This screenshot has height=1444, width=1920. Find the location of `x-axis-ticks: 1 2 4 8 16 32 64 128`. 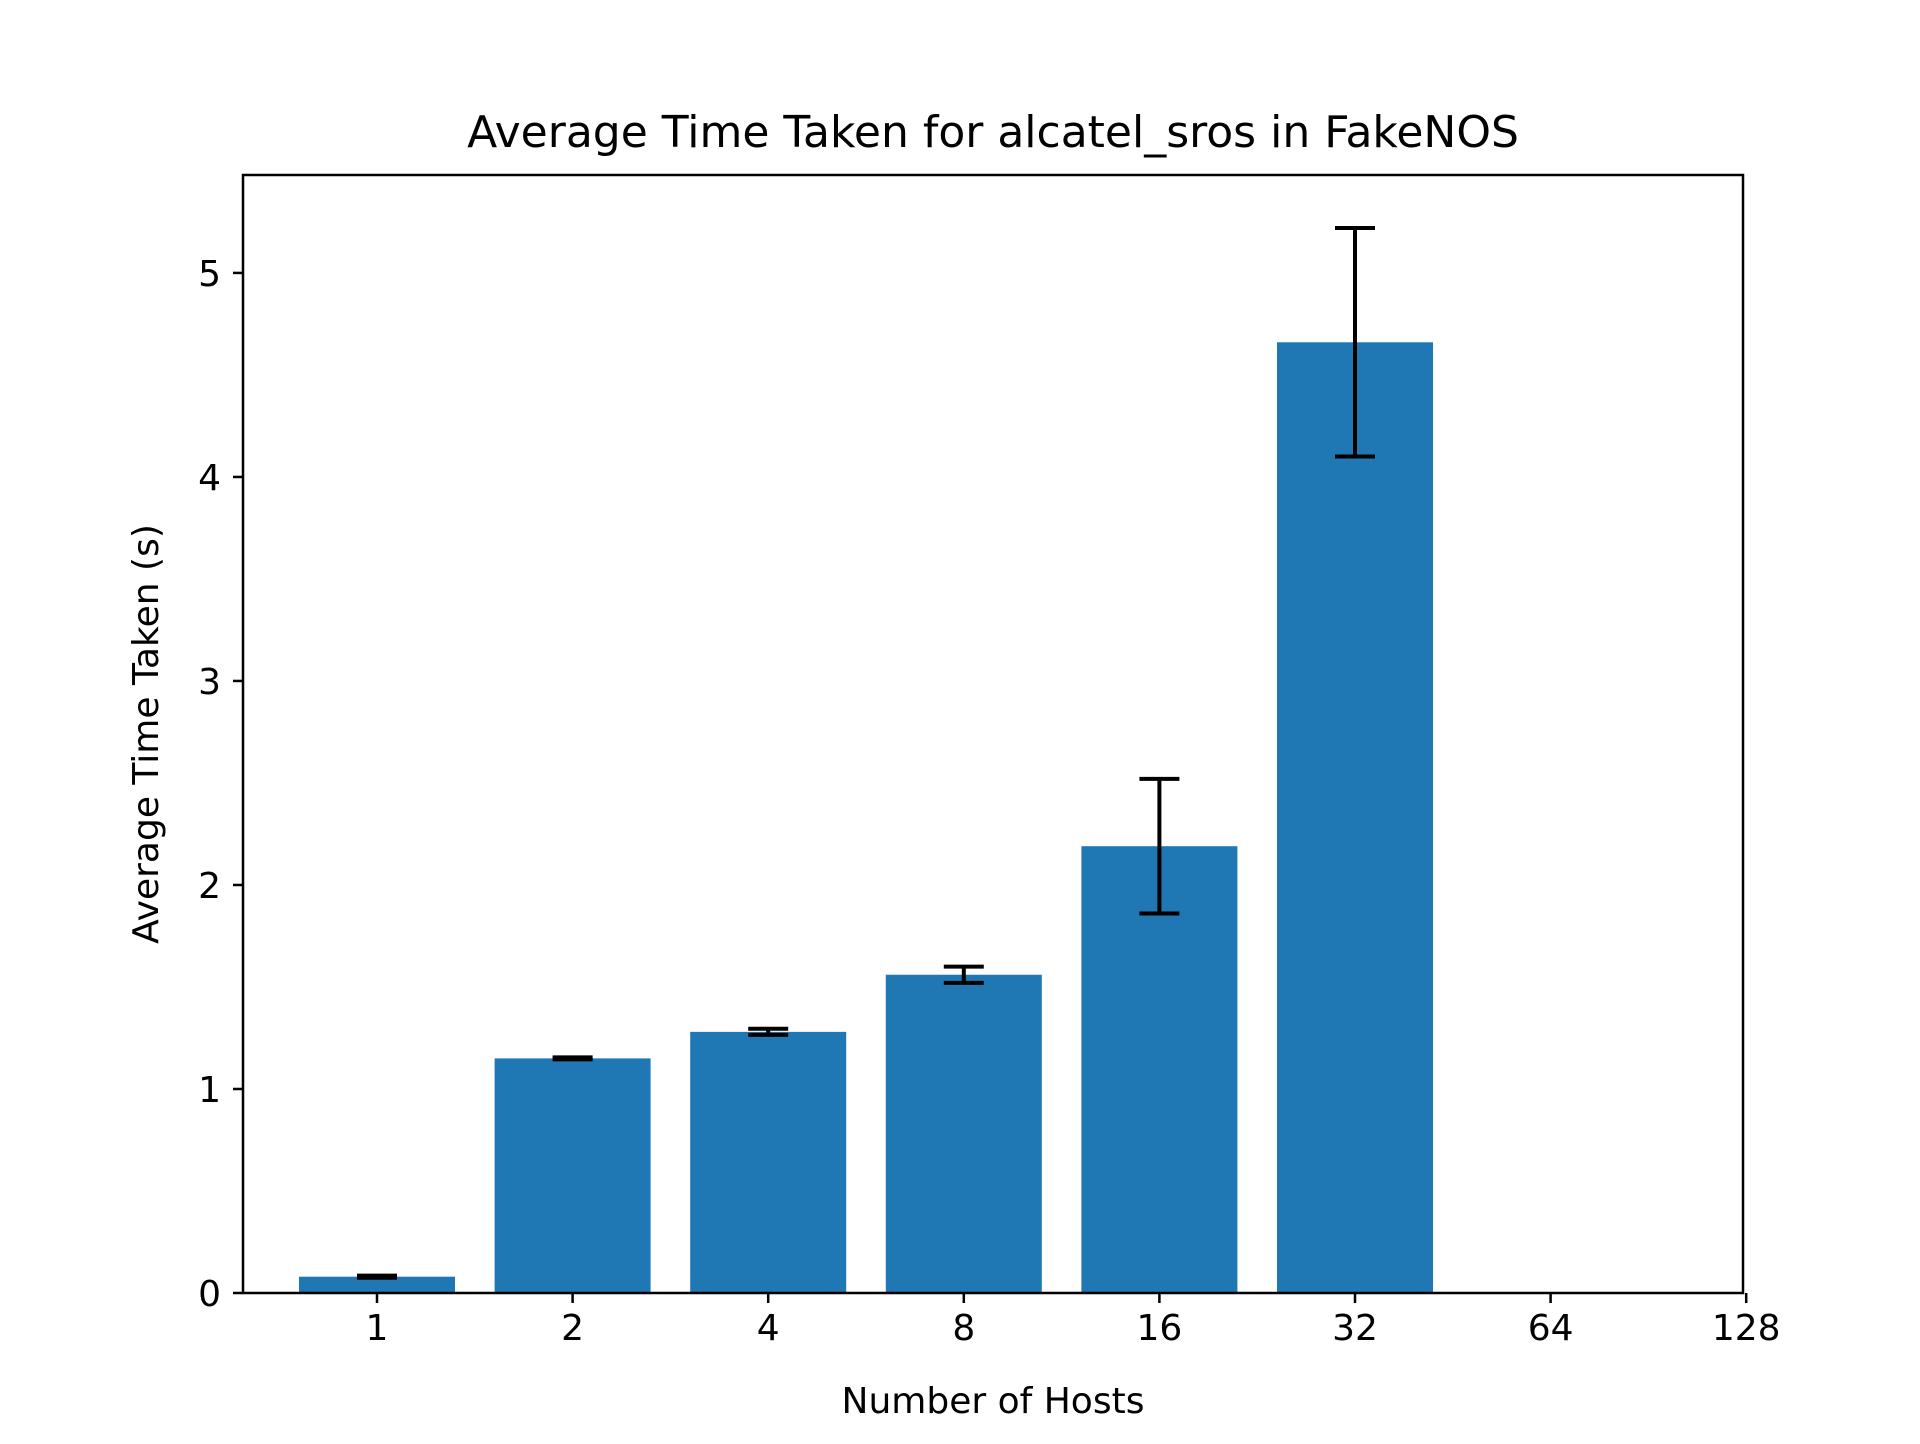

x-axis-ticks: 1 2 4 8 16 32 64 128 is located at coordinates (1073, 1321).